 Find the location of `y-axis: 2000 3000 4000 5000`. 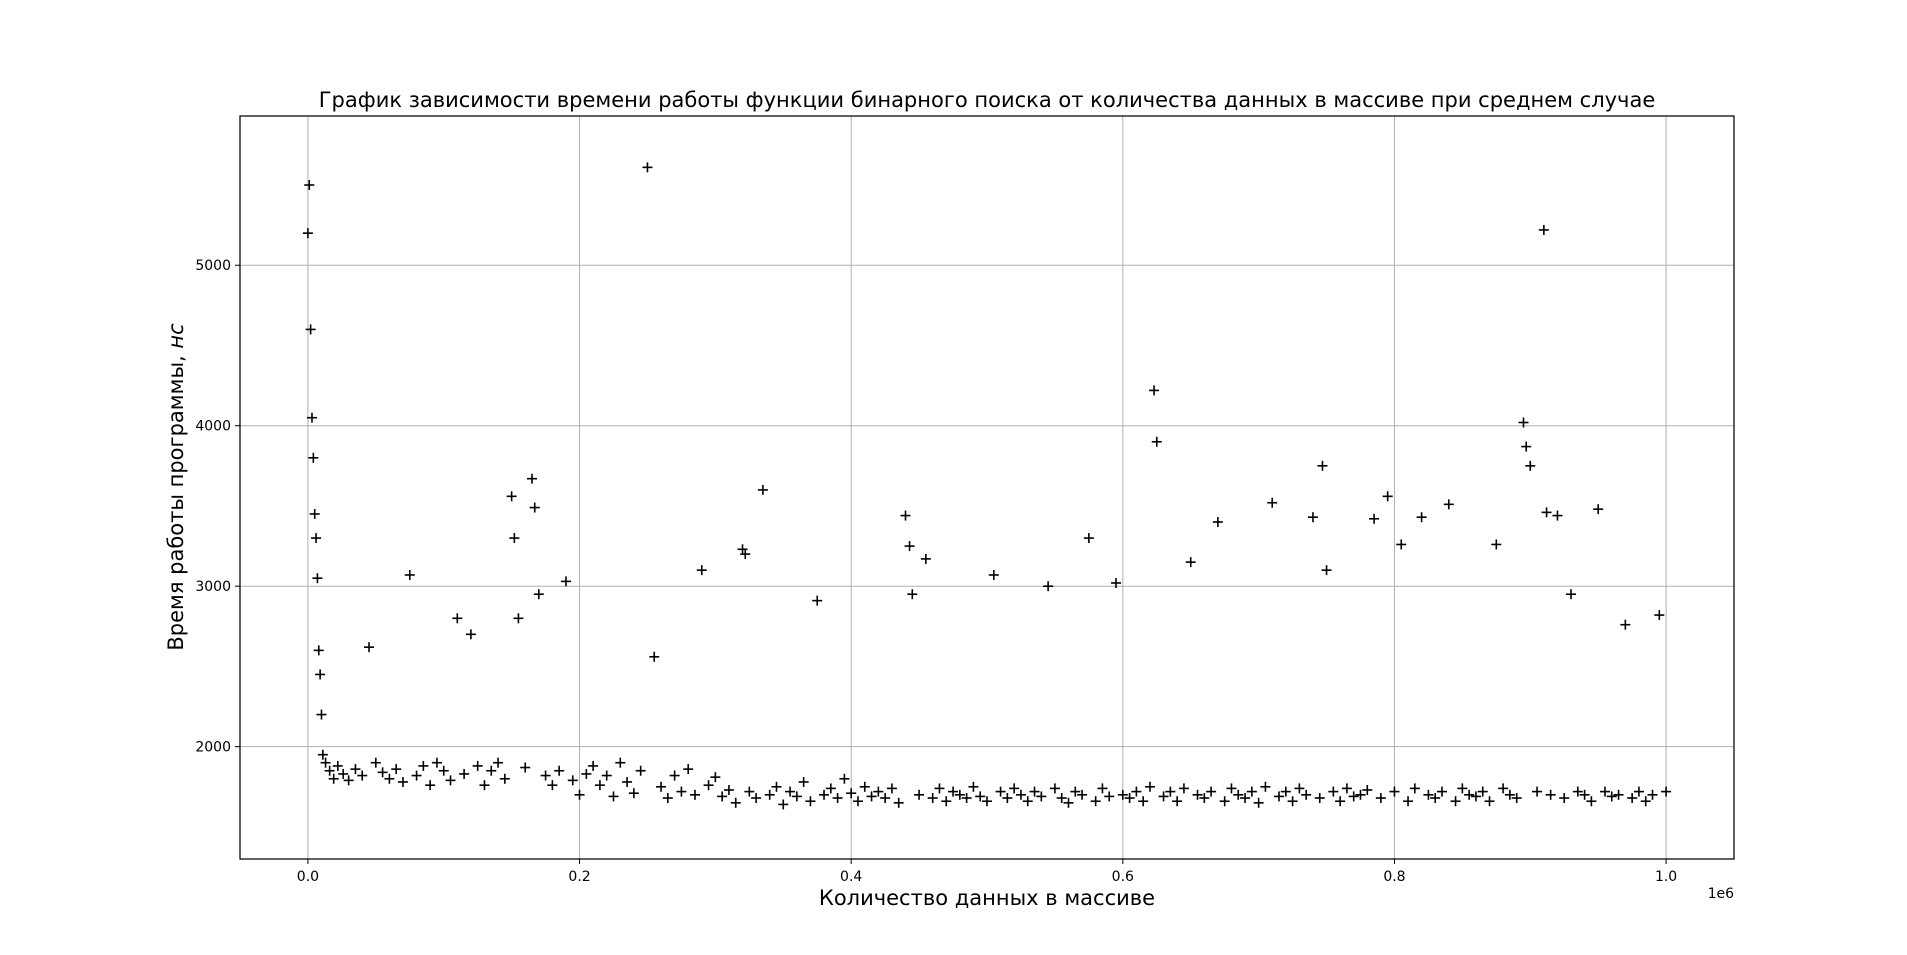

y-axis: 2000 3000 4000 5000 is located at coordinates (217, 507).